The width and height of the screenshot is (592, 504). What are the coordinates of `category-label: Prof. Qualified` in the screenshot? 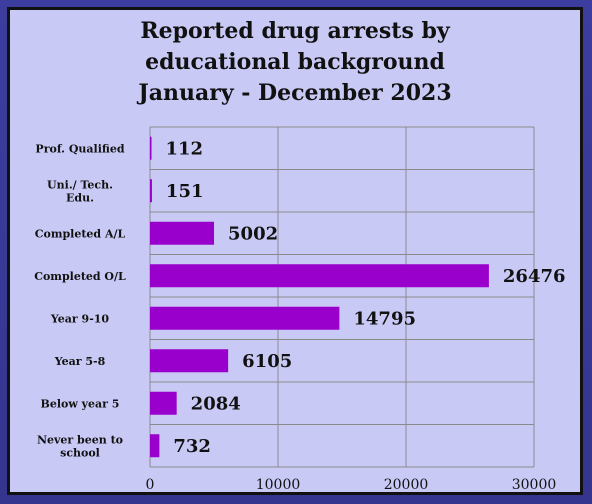 It's located at (79, 148).